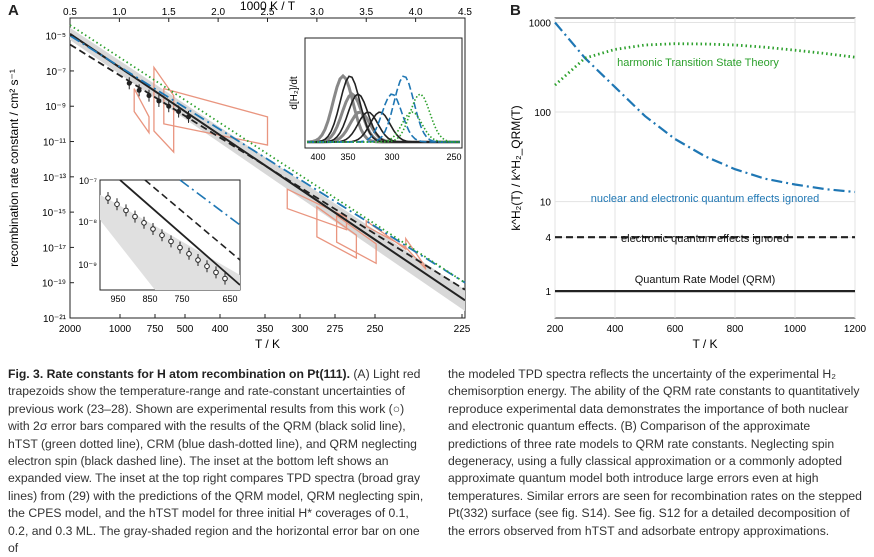 This screenshot has width=874, height=557. Describe the element at coordinates (54, 284) in the screenshot. I see `y-tick-label: 10⁻¹⁹` at that location.